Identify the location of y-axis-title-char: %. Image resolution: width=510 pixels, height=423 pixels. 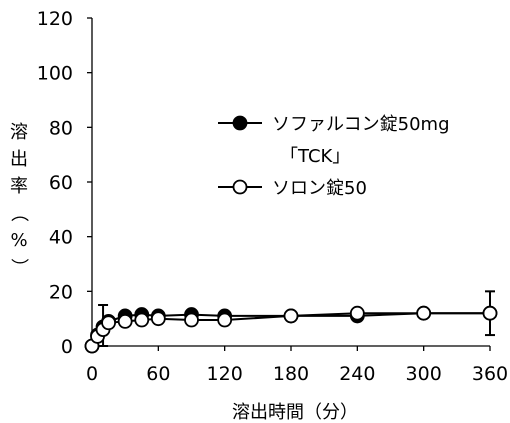
(18, 240).